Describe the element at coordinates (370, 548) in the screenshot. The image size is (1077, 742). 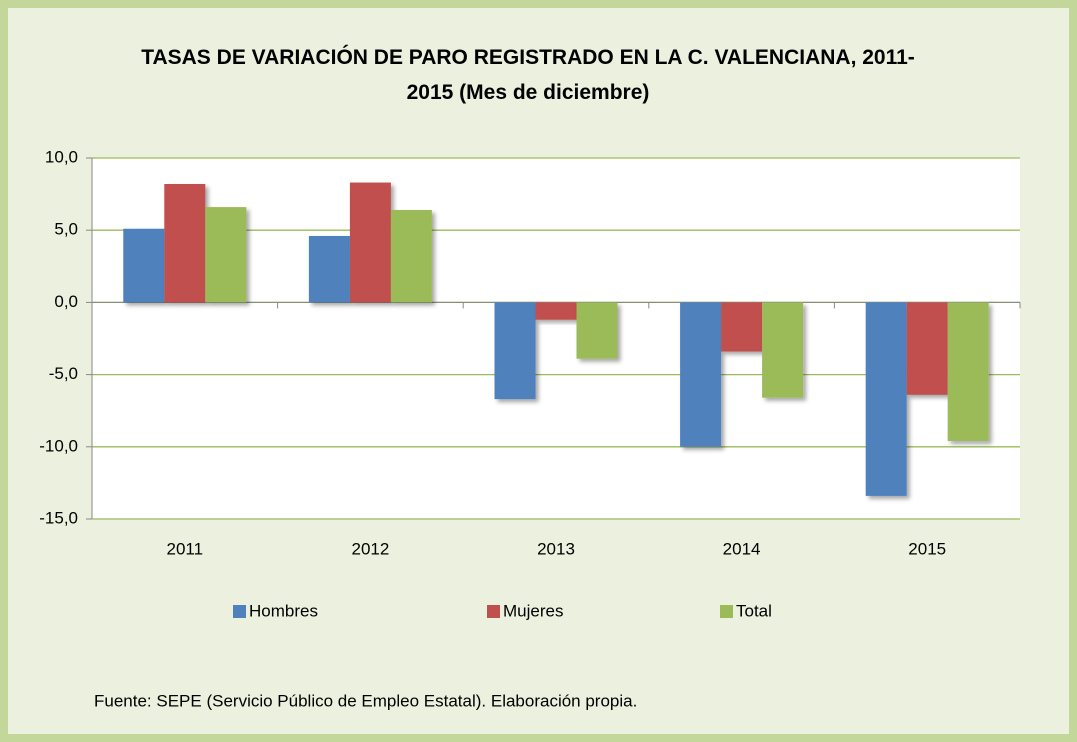
I see `x-tick-label: 2012` at that location.